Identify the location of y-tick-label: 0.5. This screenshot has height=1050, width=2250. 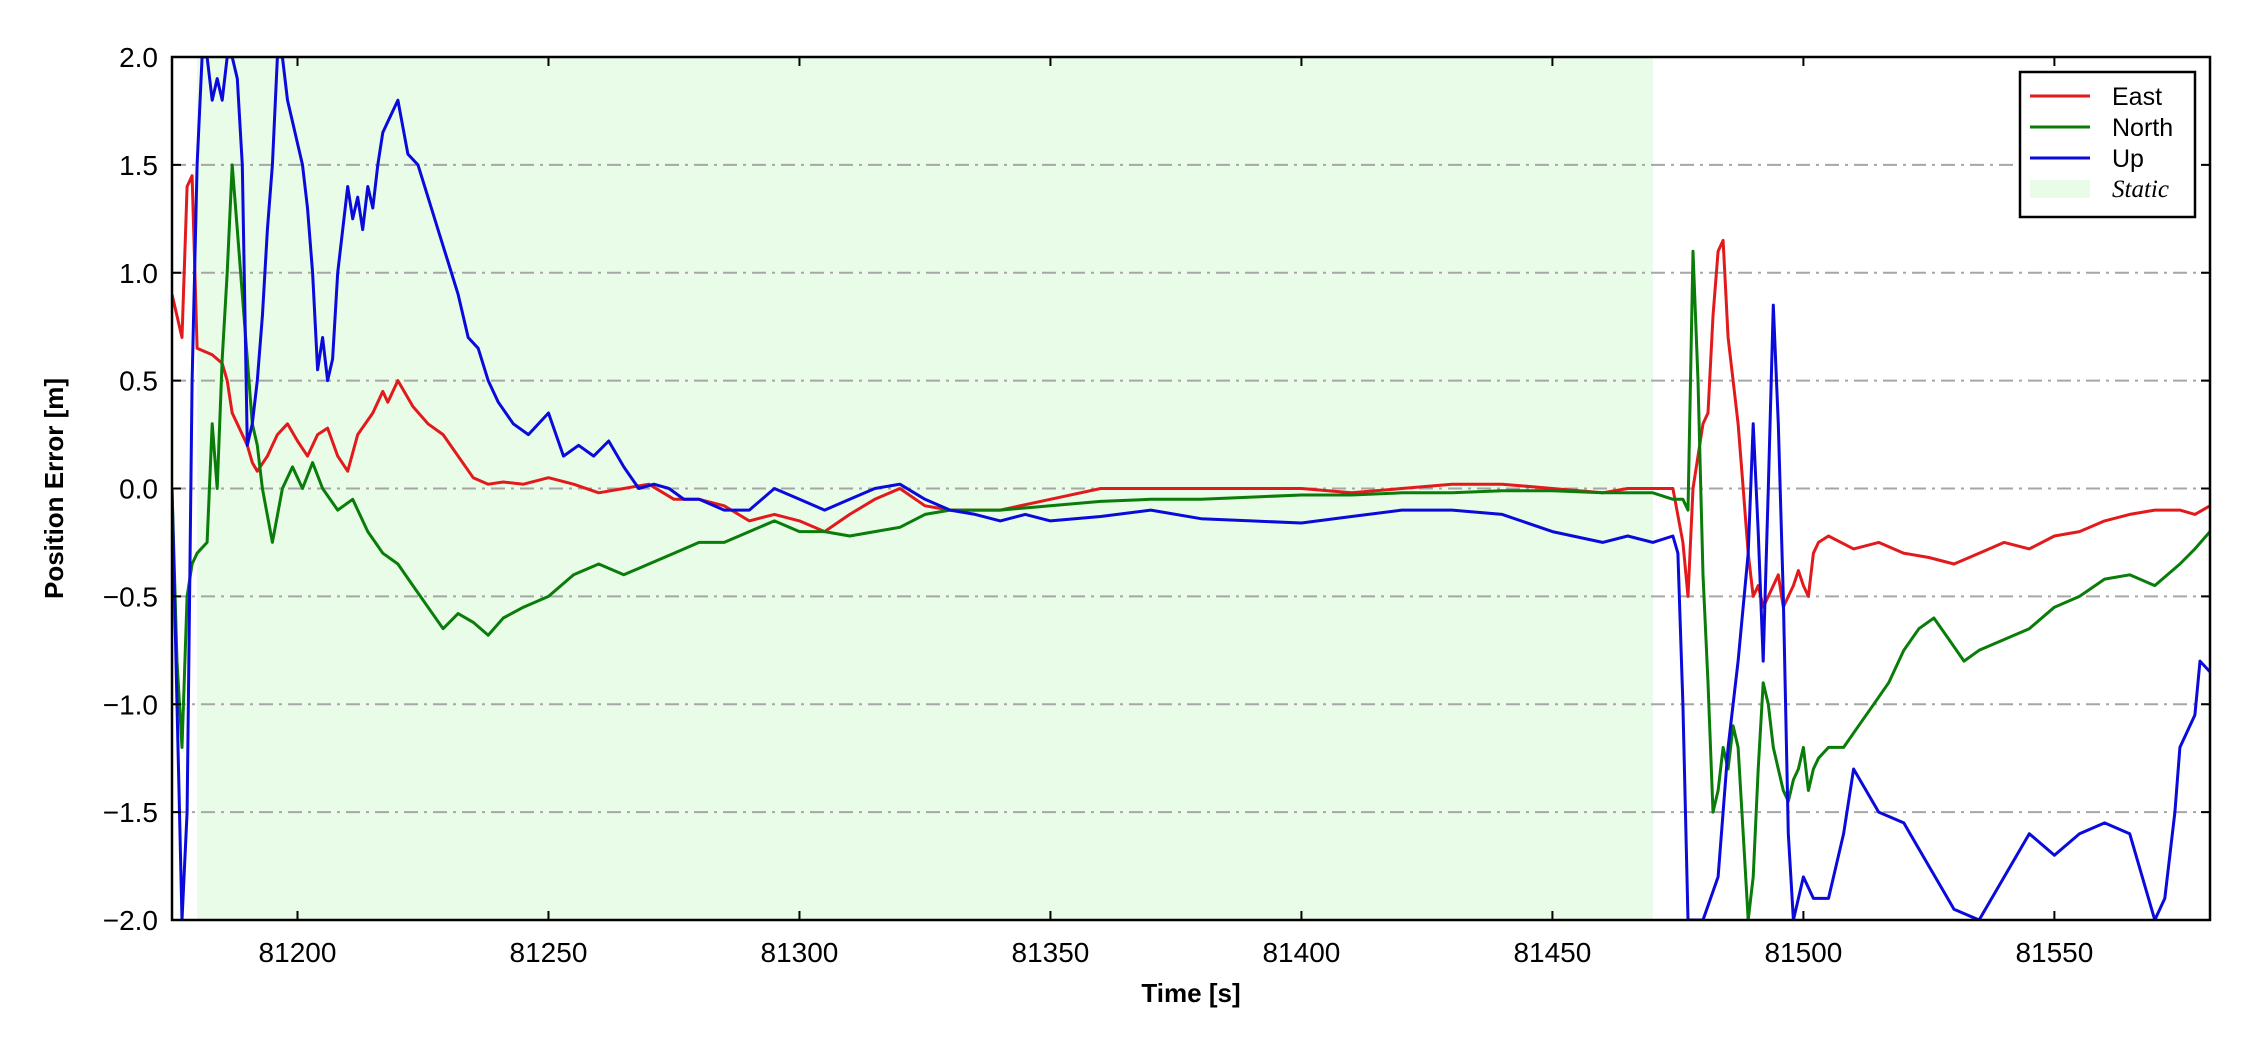
(138, 381).